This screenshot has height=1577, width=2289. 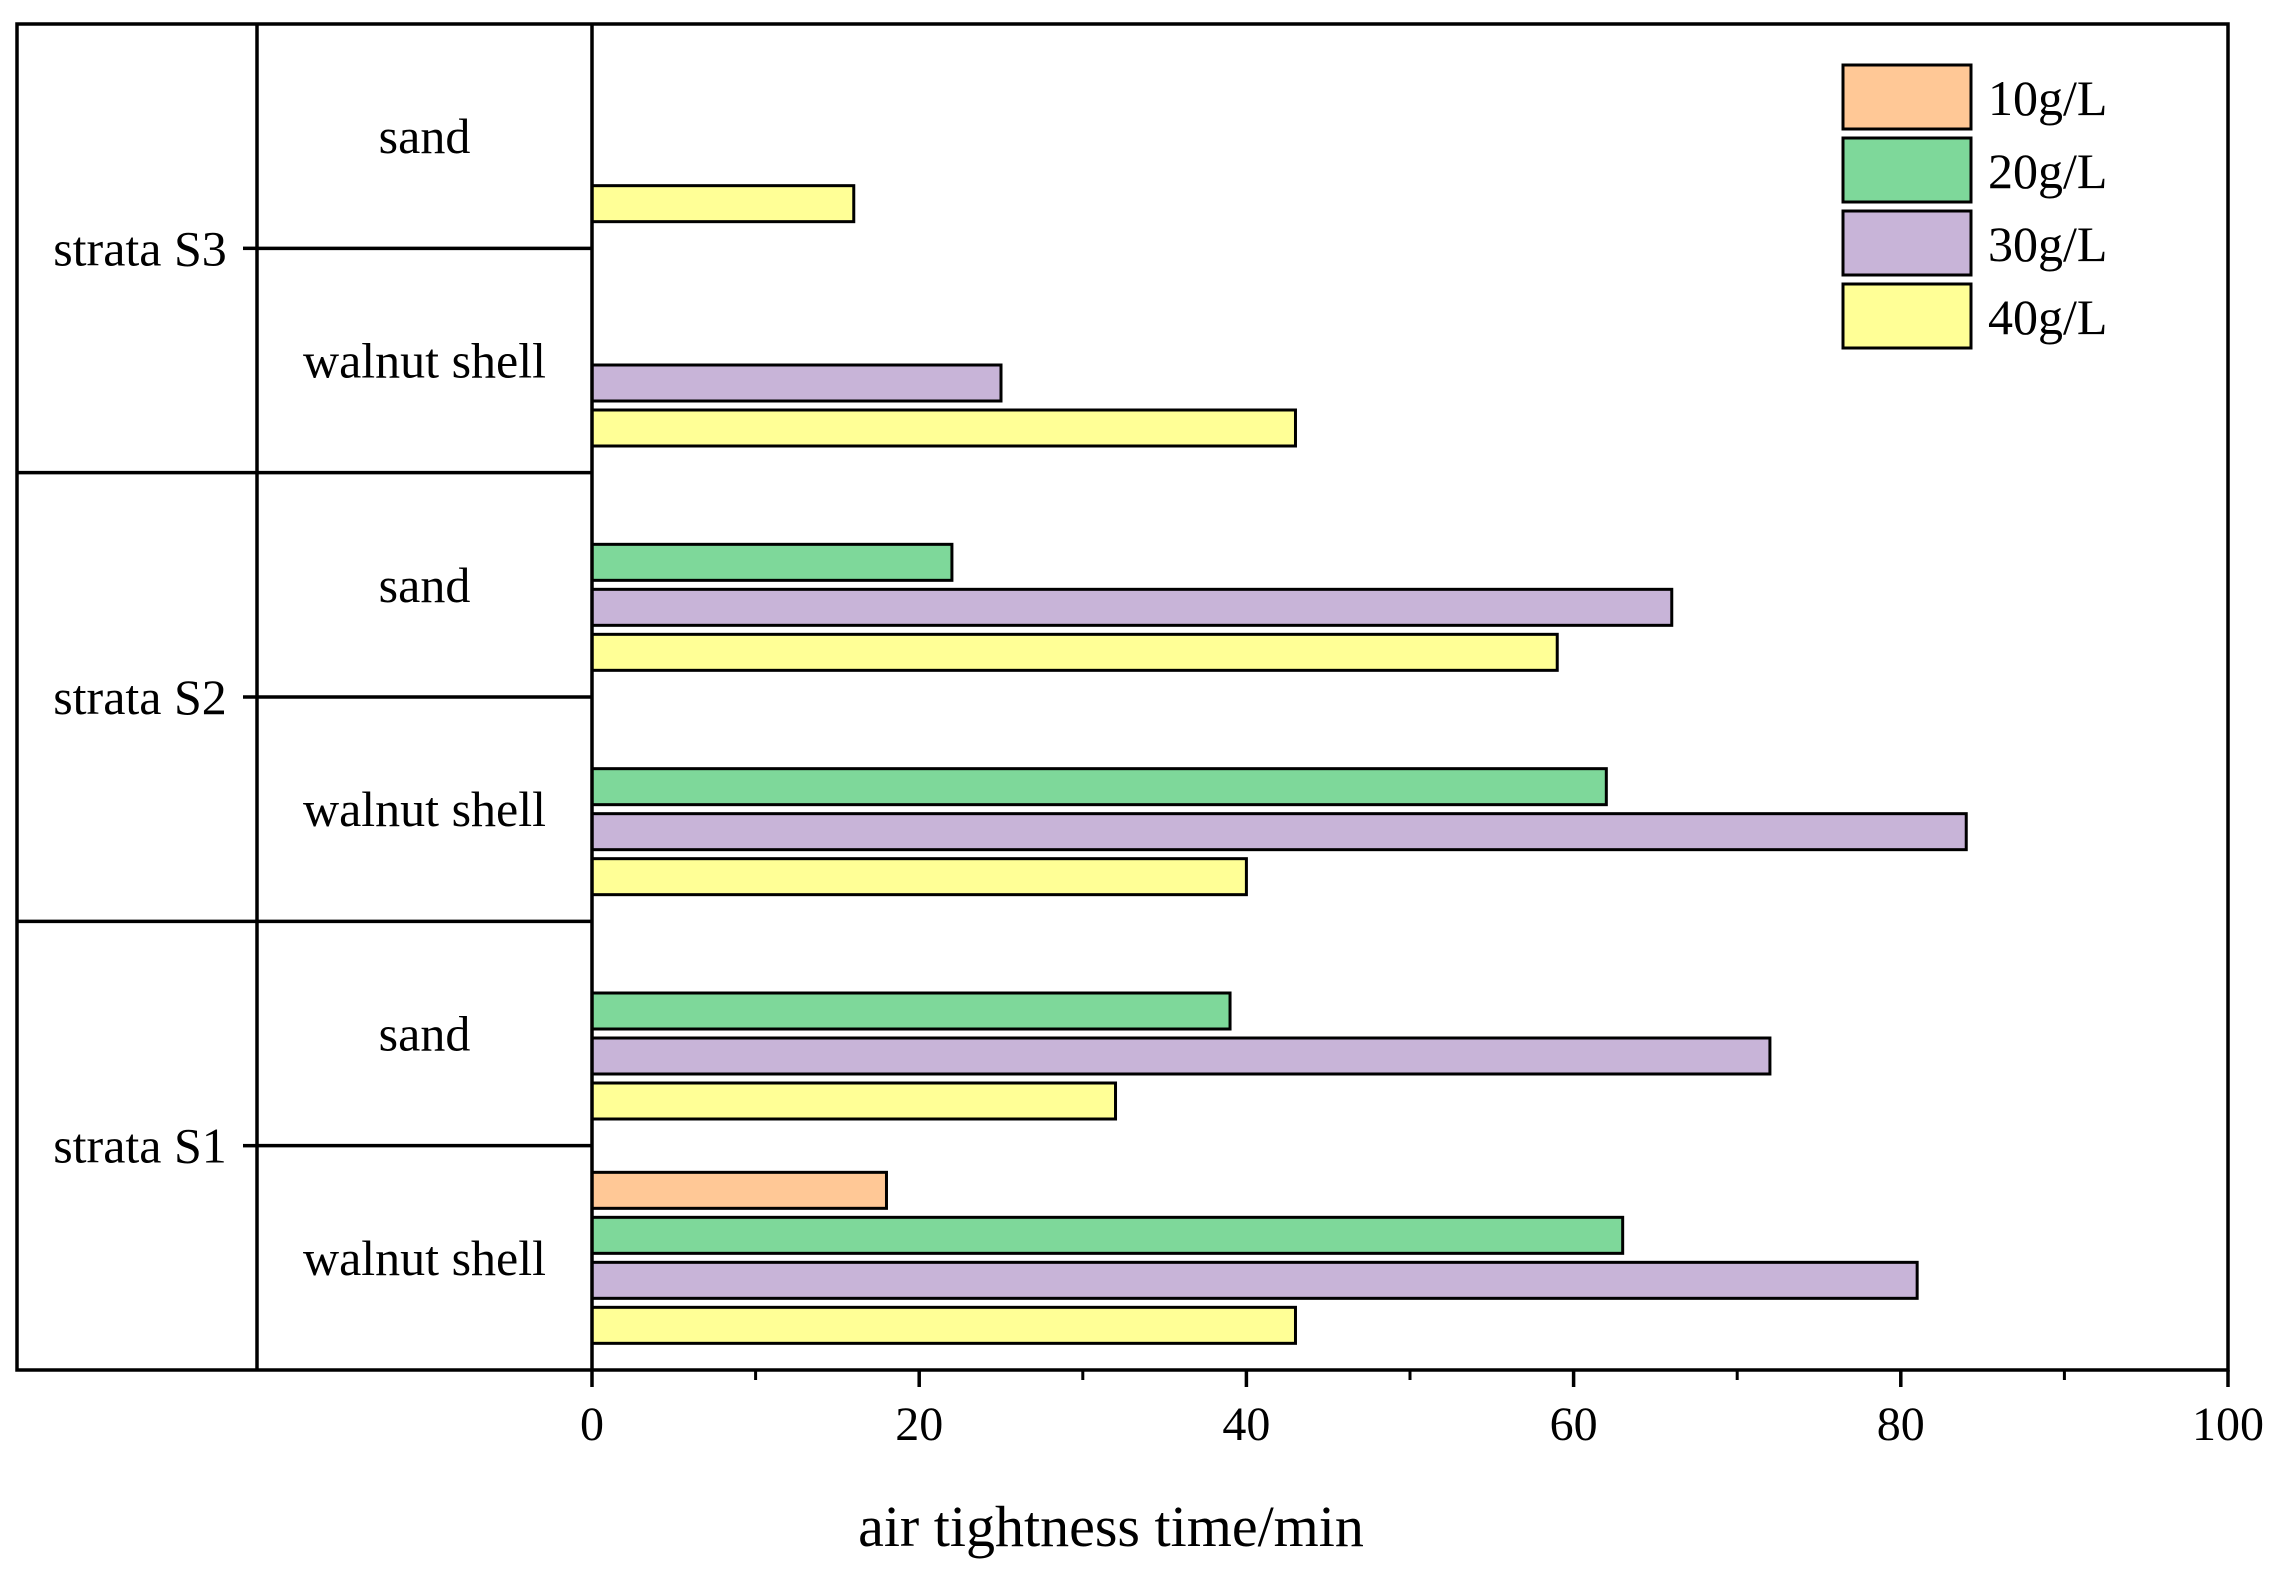 What do you see at coordinates (592, 1424) in the screenshot?
I see `x-tick-label: 0` at bounding box center [592, 1424].